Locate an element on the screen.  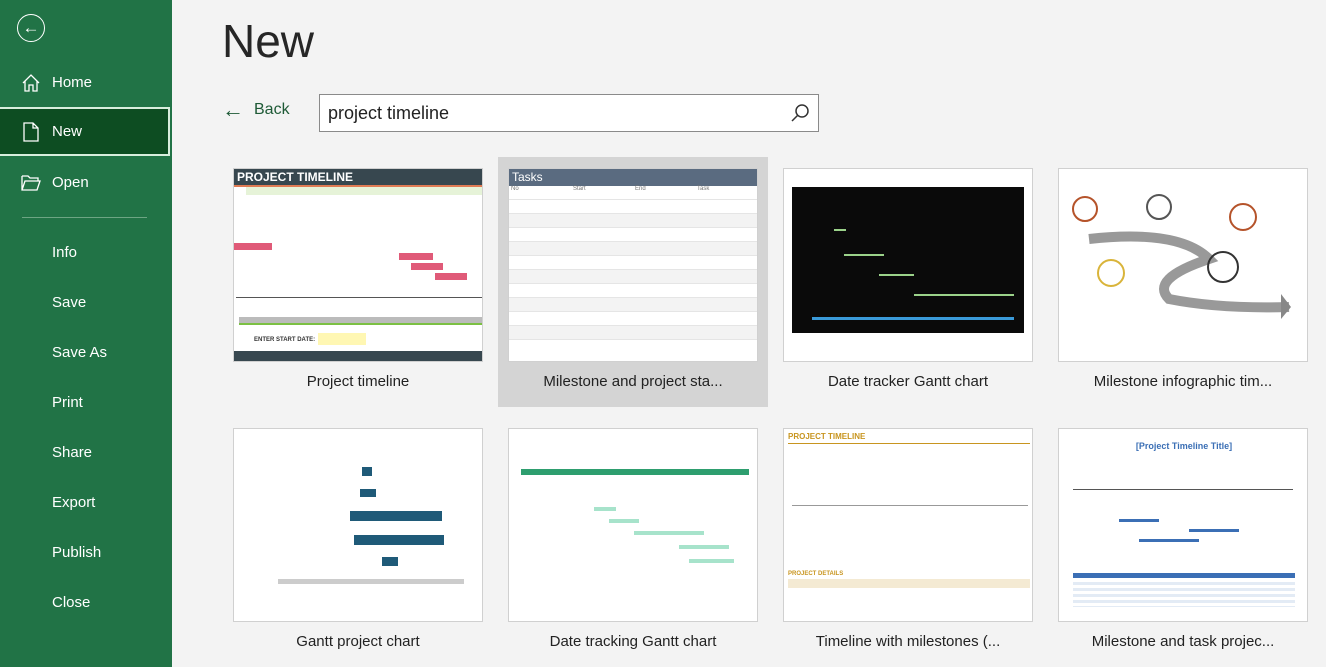
sidebar-item-label: Close is located at coordinates (71, 602).